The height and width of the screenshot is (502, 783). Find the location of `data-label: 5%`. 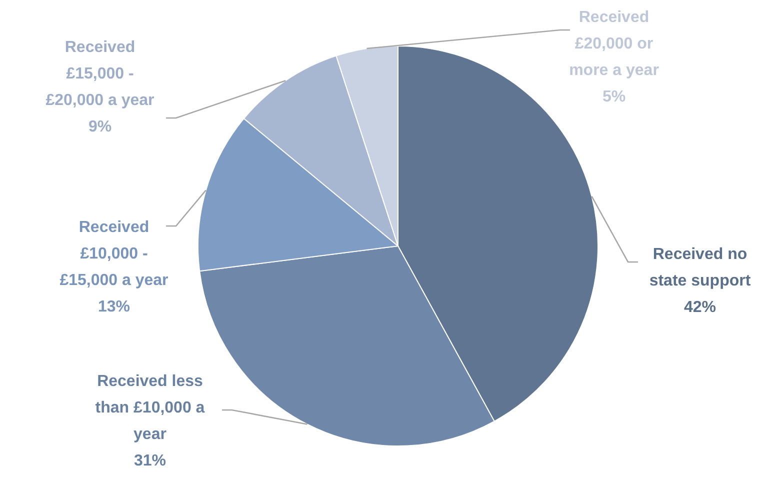

data-label: 5% is located at coordinates (614, 97).